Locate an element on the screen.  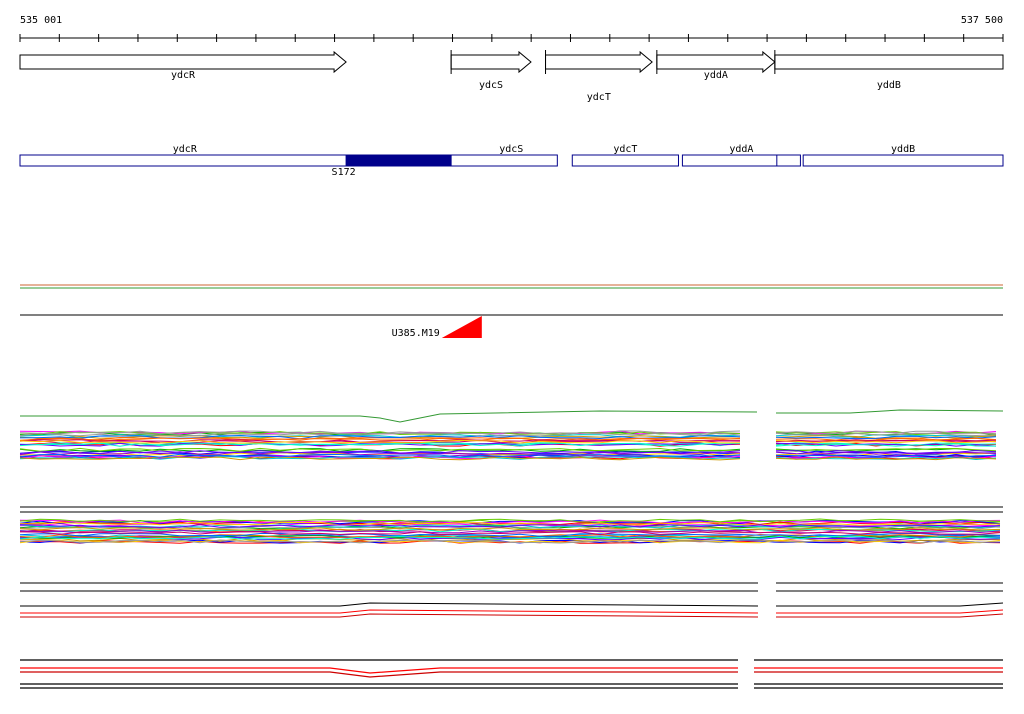
transcript-label: ydcR is located at coordinates (185, 149).